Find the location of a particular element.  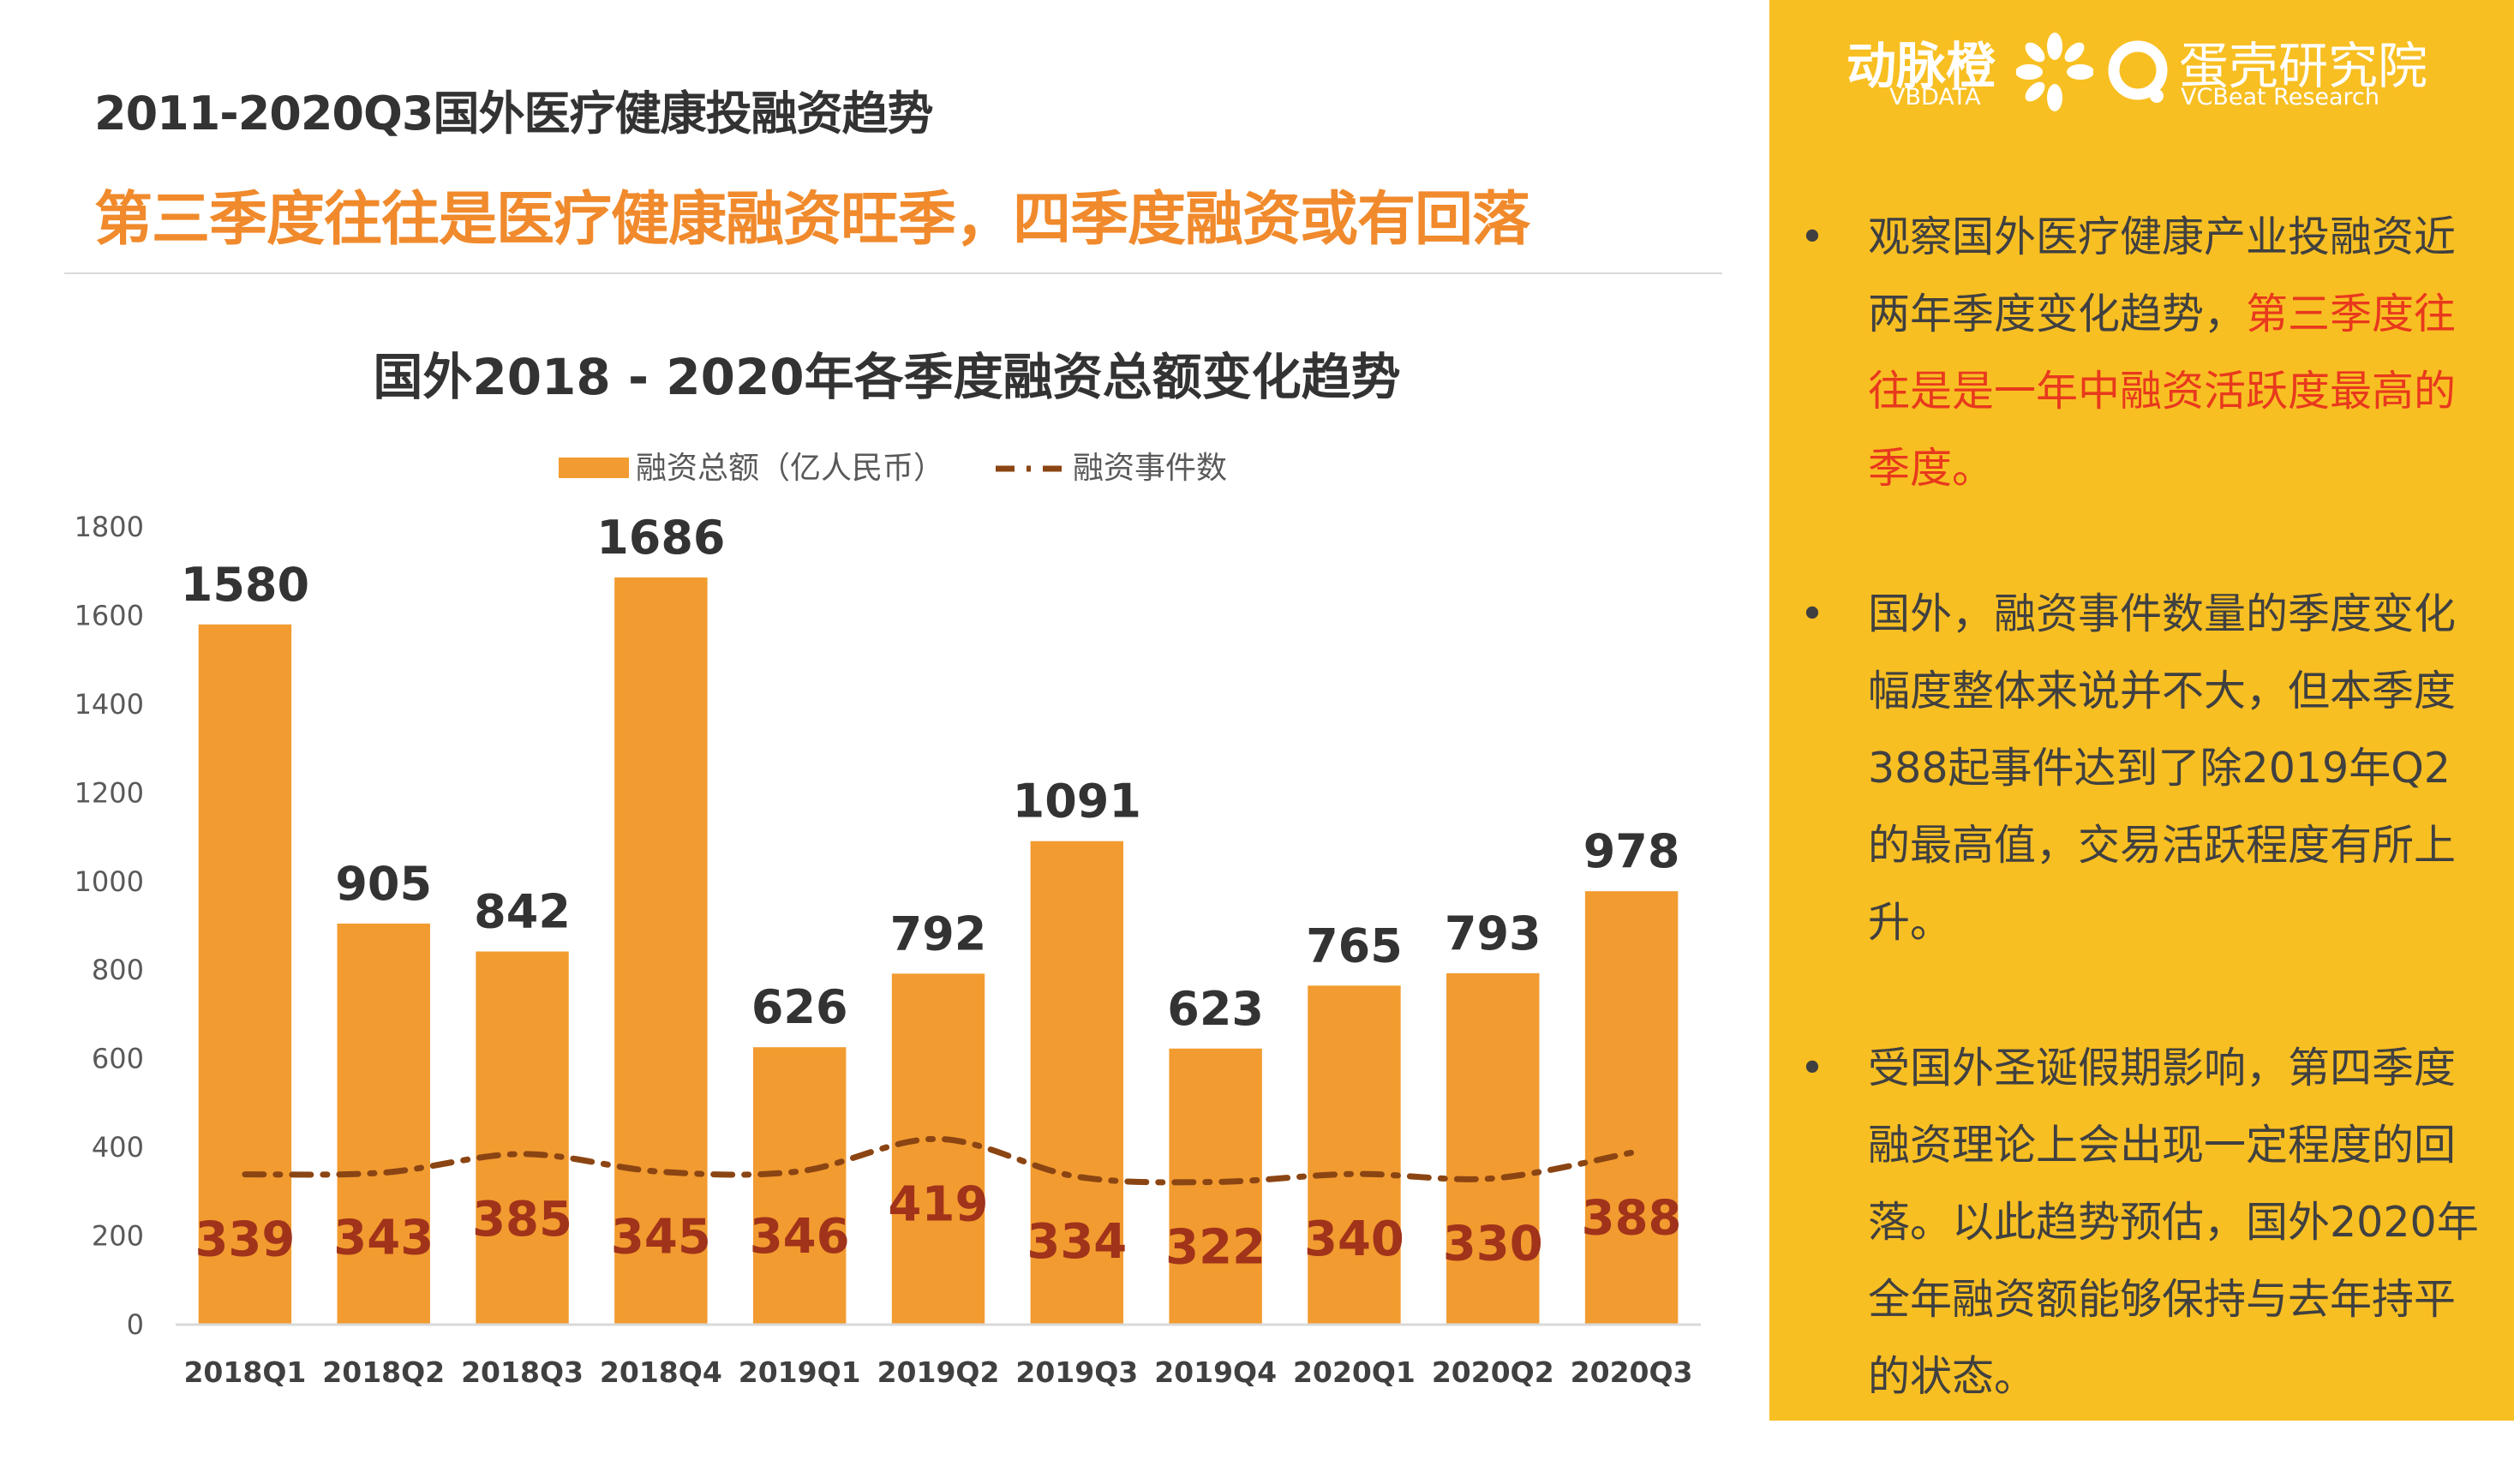

event-count-label: 340 is located at coordinates (1354, 1239).